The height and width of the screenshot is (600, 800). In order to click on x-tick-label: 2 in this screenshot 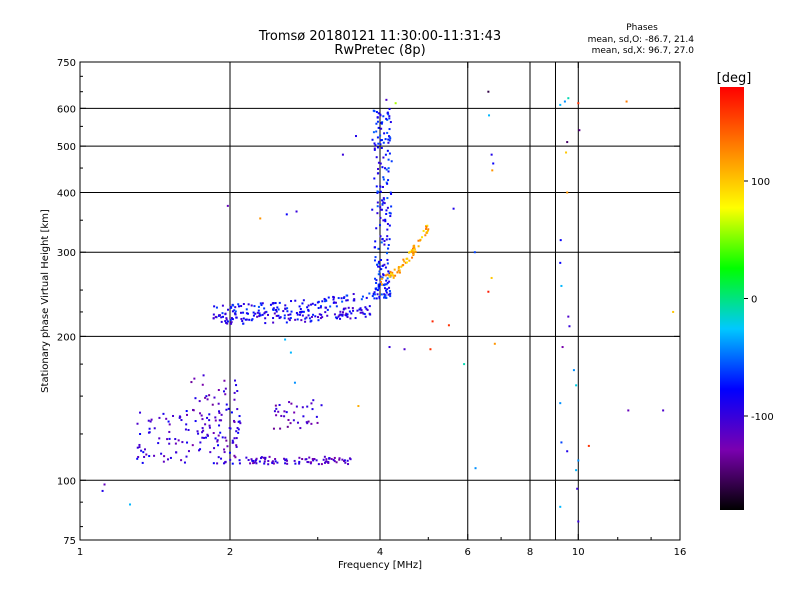, I will do `click(230, 552)`.